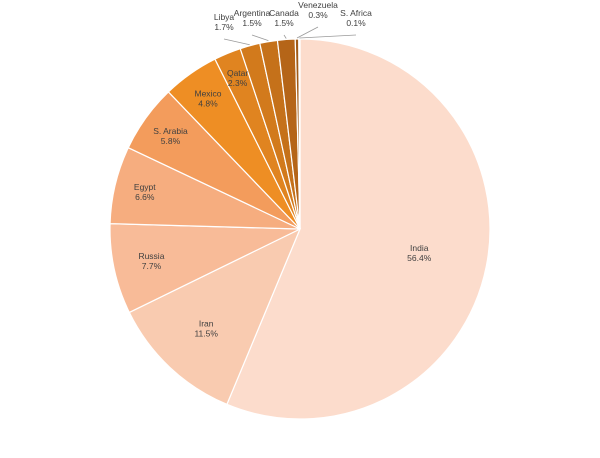 The height and width of the screenshot is (458, 600). I want to click on leader-lines, so click(290, 36).